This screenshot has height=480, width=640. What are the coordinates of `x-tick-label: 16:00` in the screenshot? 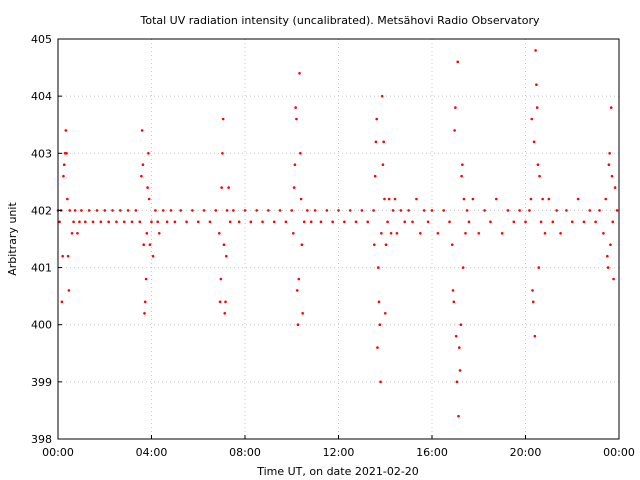 It's located at (432, 452).